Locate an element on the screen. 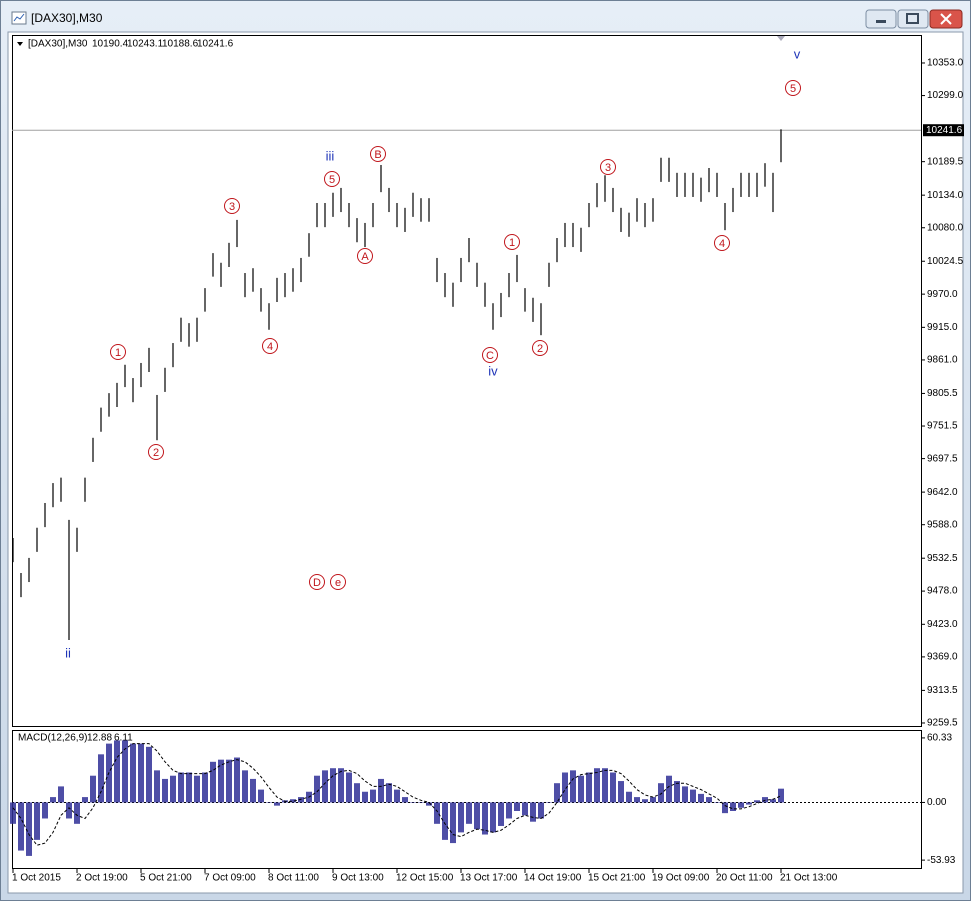  wave-label: C is located at coordinates (490, 356).